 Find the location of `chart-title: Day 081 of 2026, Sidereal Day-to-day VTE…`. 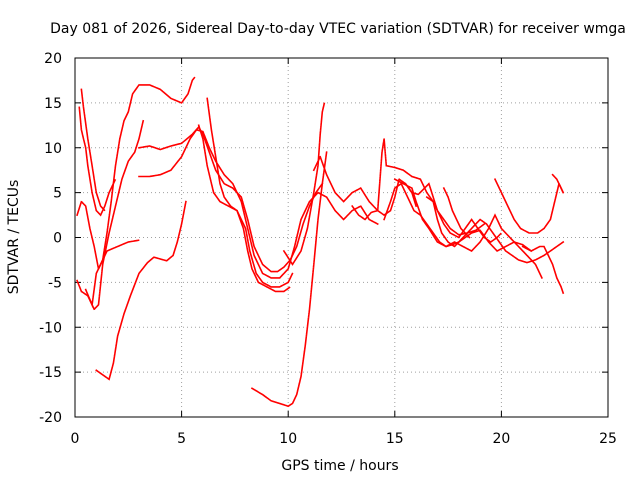

chart-title: Day 081 of 2026, Sidereal Day-to-day VTE… is located at coordinates (338, 29).